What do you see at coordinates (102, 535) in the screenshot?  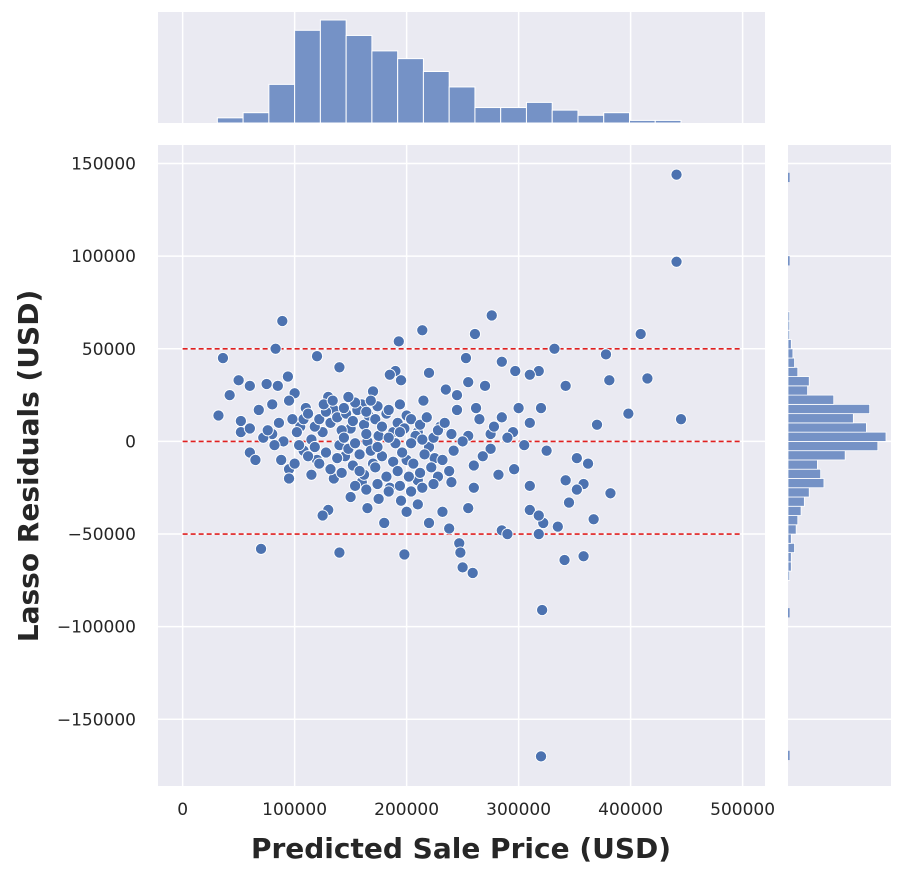 I see `y-tick-label: −50000` at bounding box center [102, 535].